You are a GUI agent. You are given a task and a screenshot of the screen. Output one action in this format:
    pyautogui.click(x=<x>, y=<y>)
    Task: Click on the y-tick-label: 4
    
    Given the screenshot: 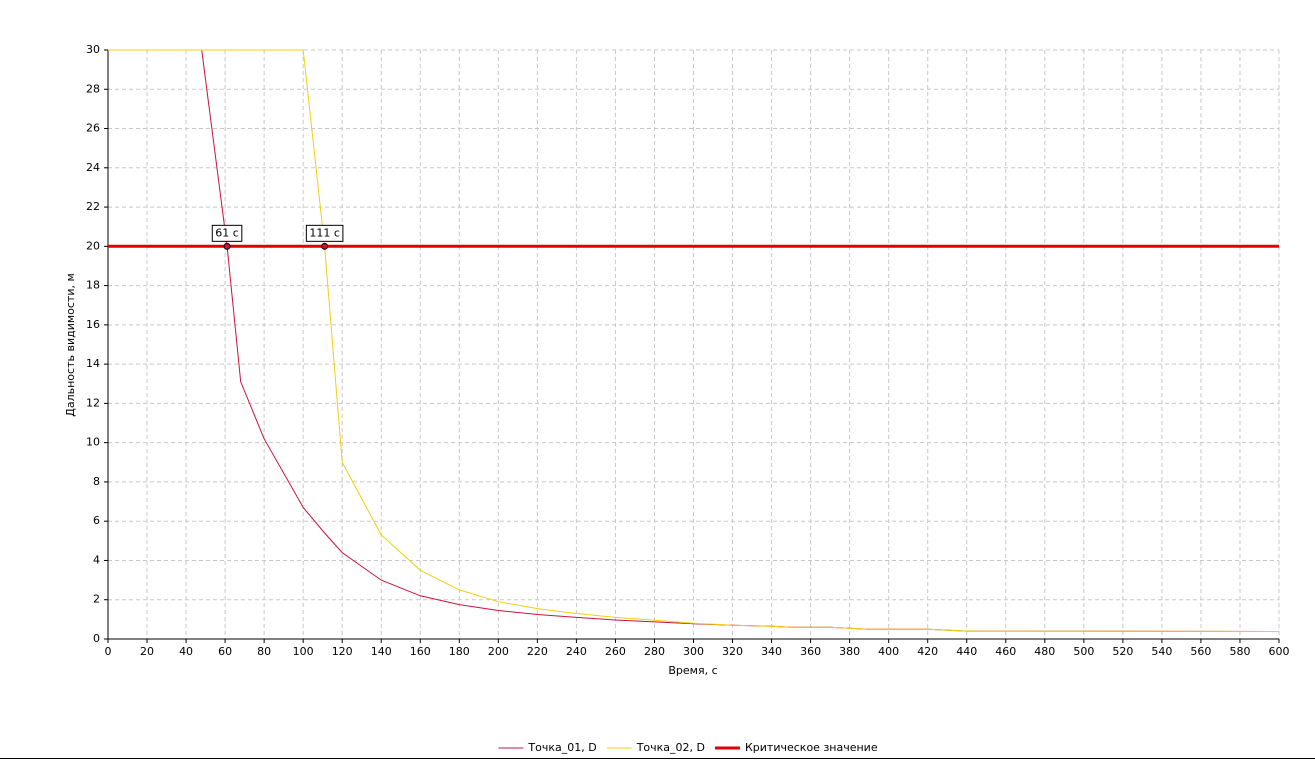 What is the action you would take?
    pyautogui.click(x=96, y=559)
    